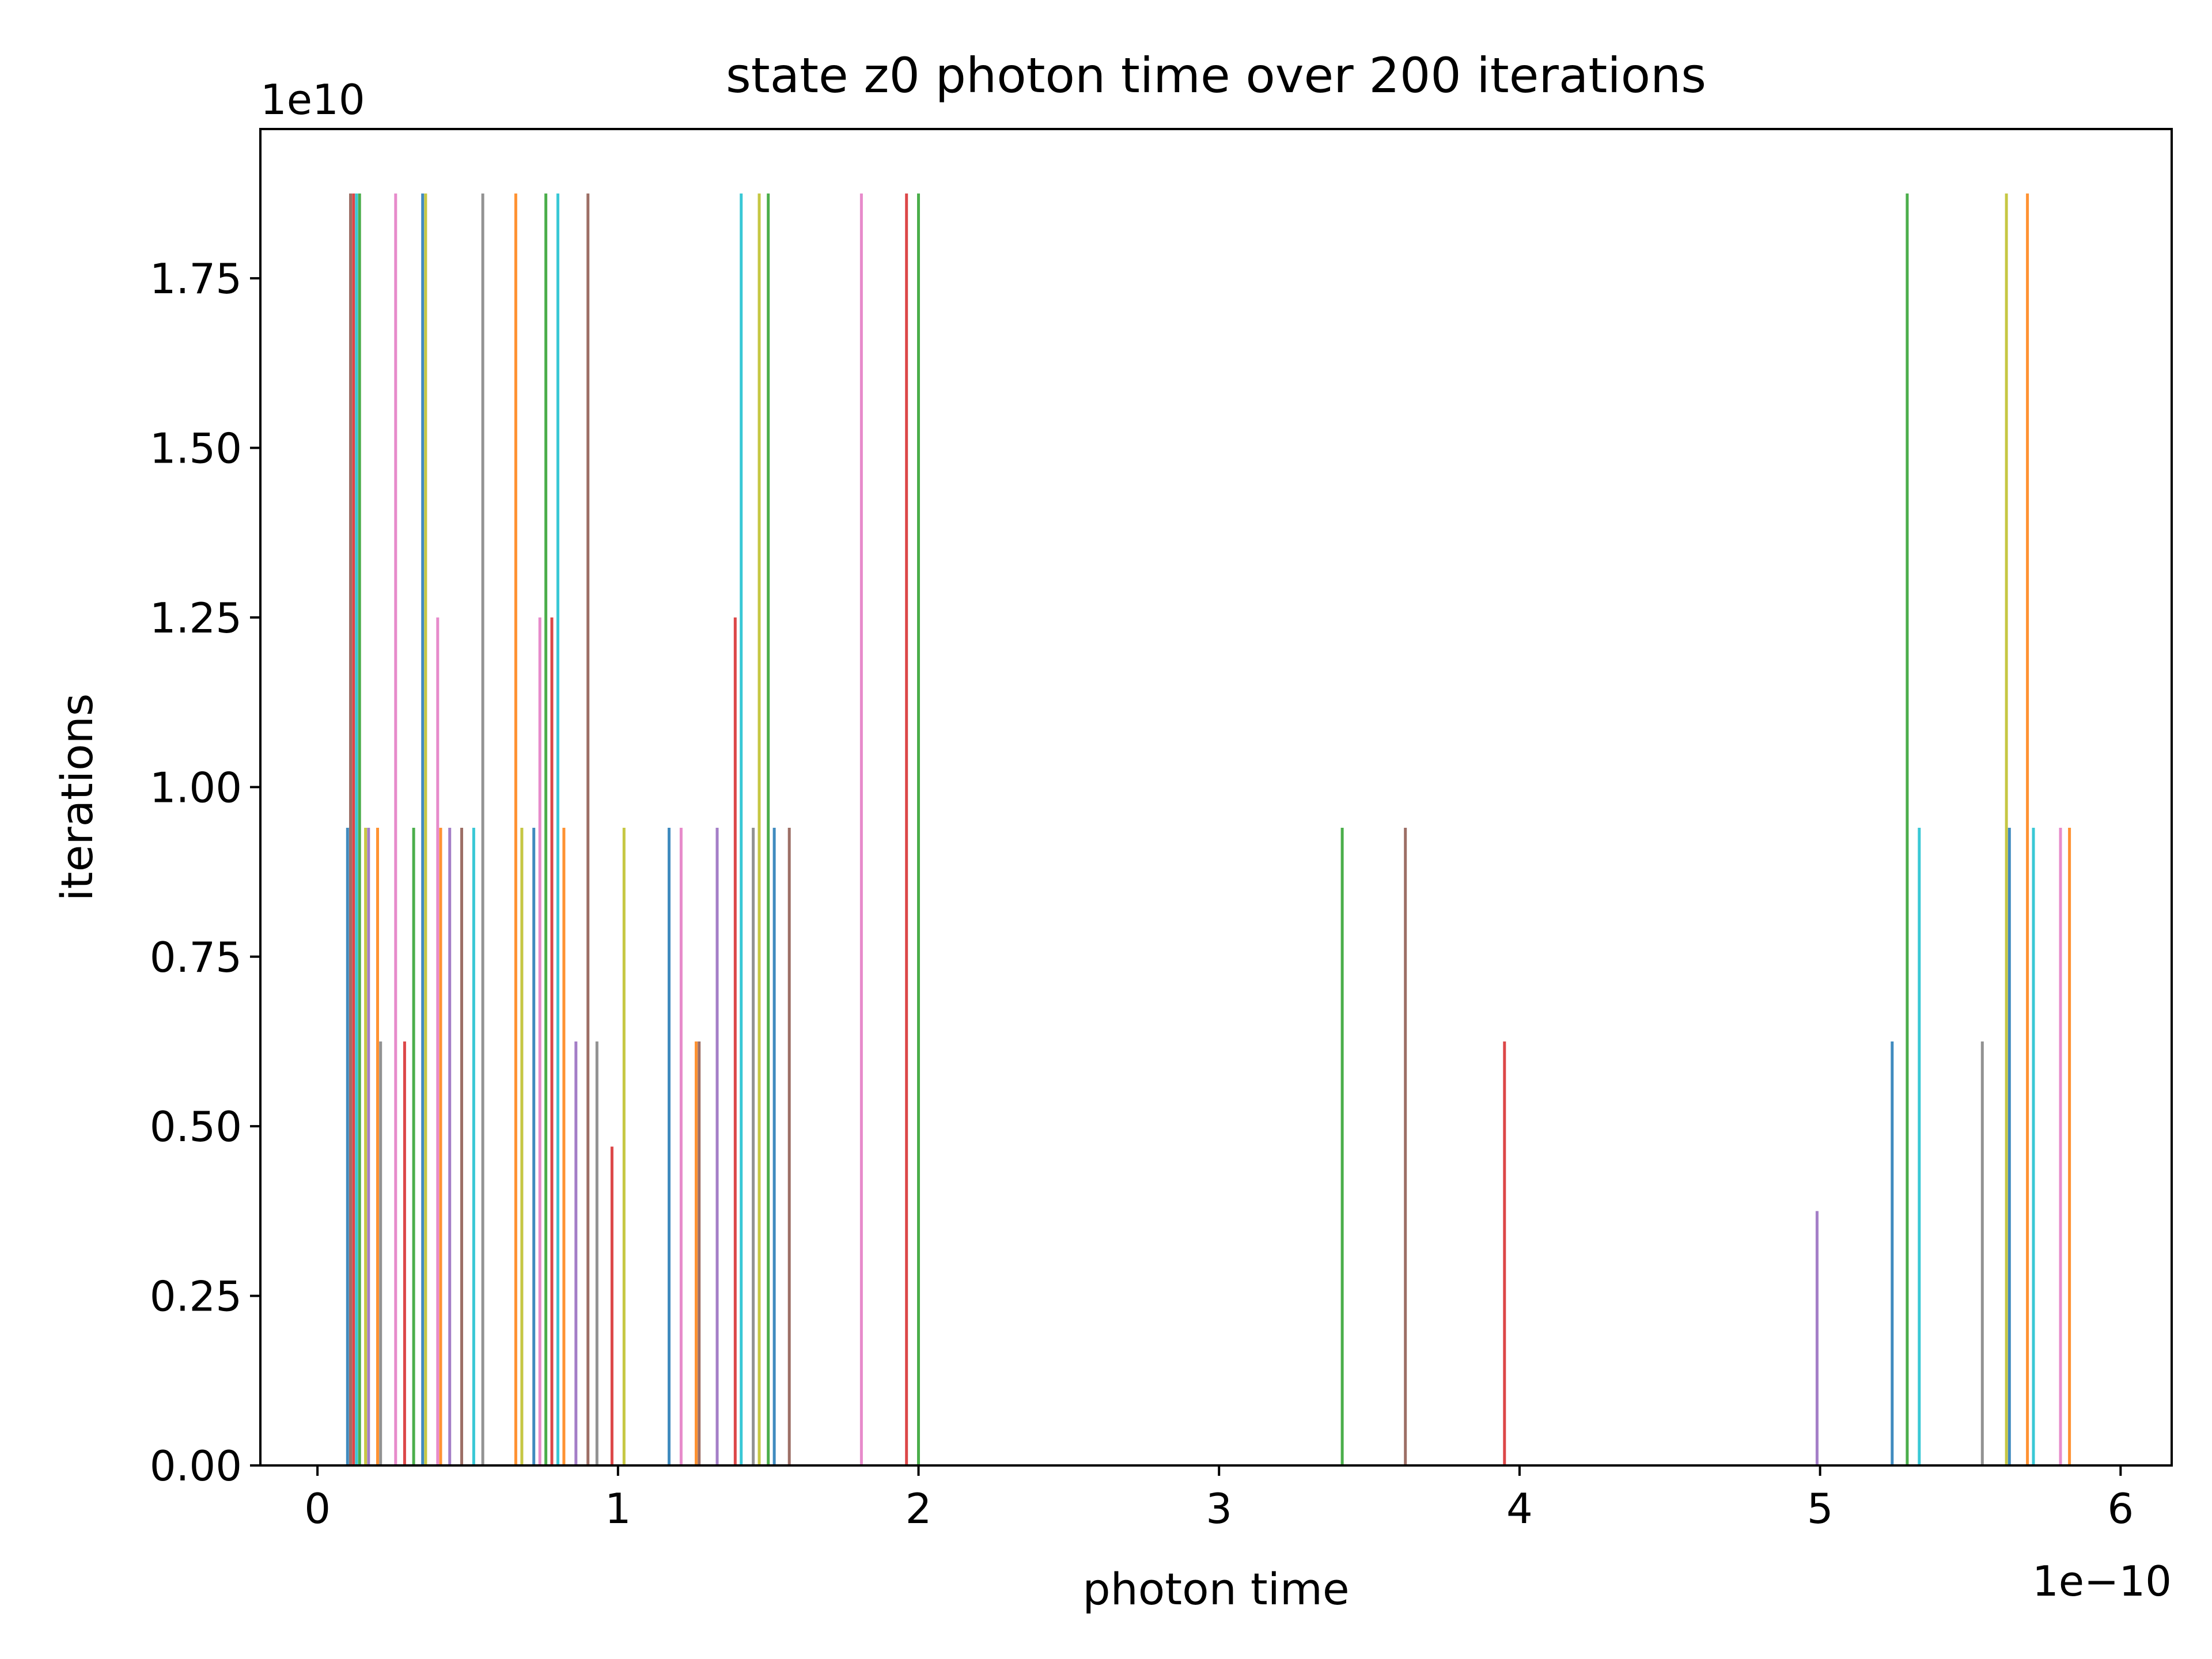 The image size is (2212, 1659). Describe the element at coordinates (317, 1508) in the screenshot. I see `x-tick-label-0: 0` at that location.